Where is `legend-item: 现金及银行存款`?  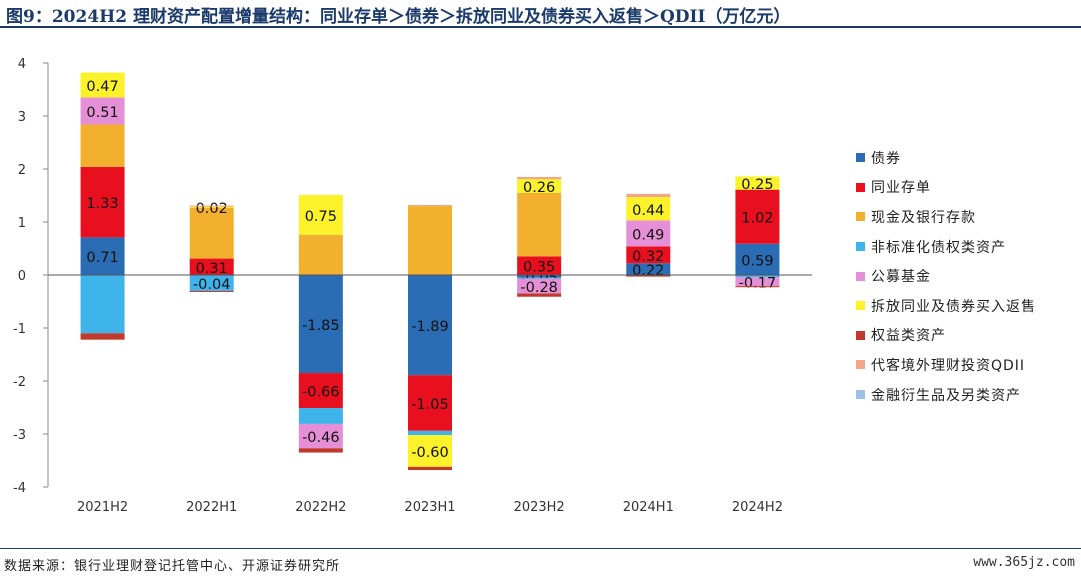
legend-item: 现金及银行存款 is located at coordinates (967, 217).